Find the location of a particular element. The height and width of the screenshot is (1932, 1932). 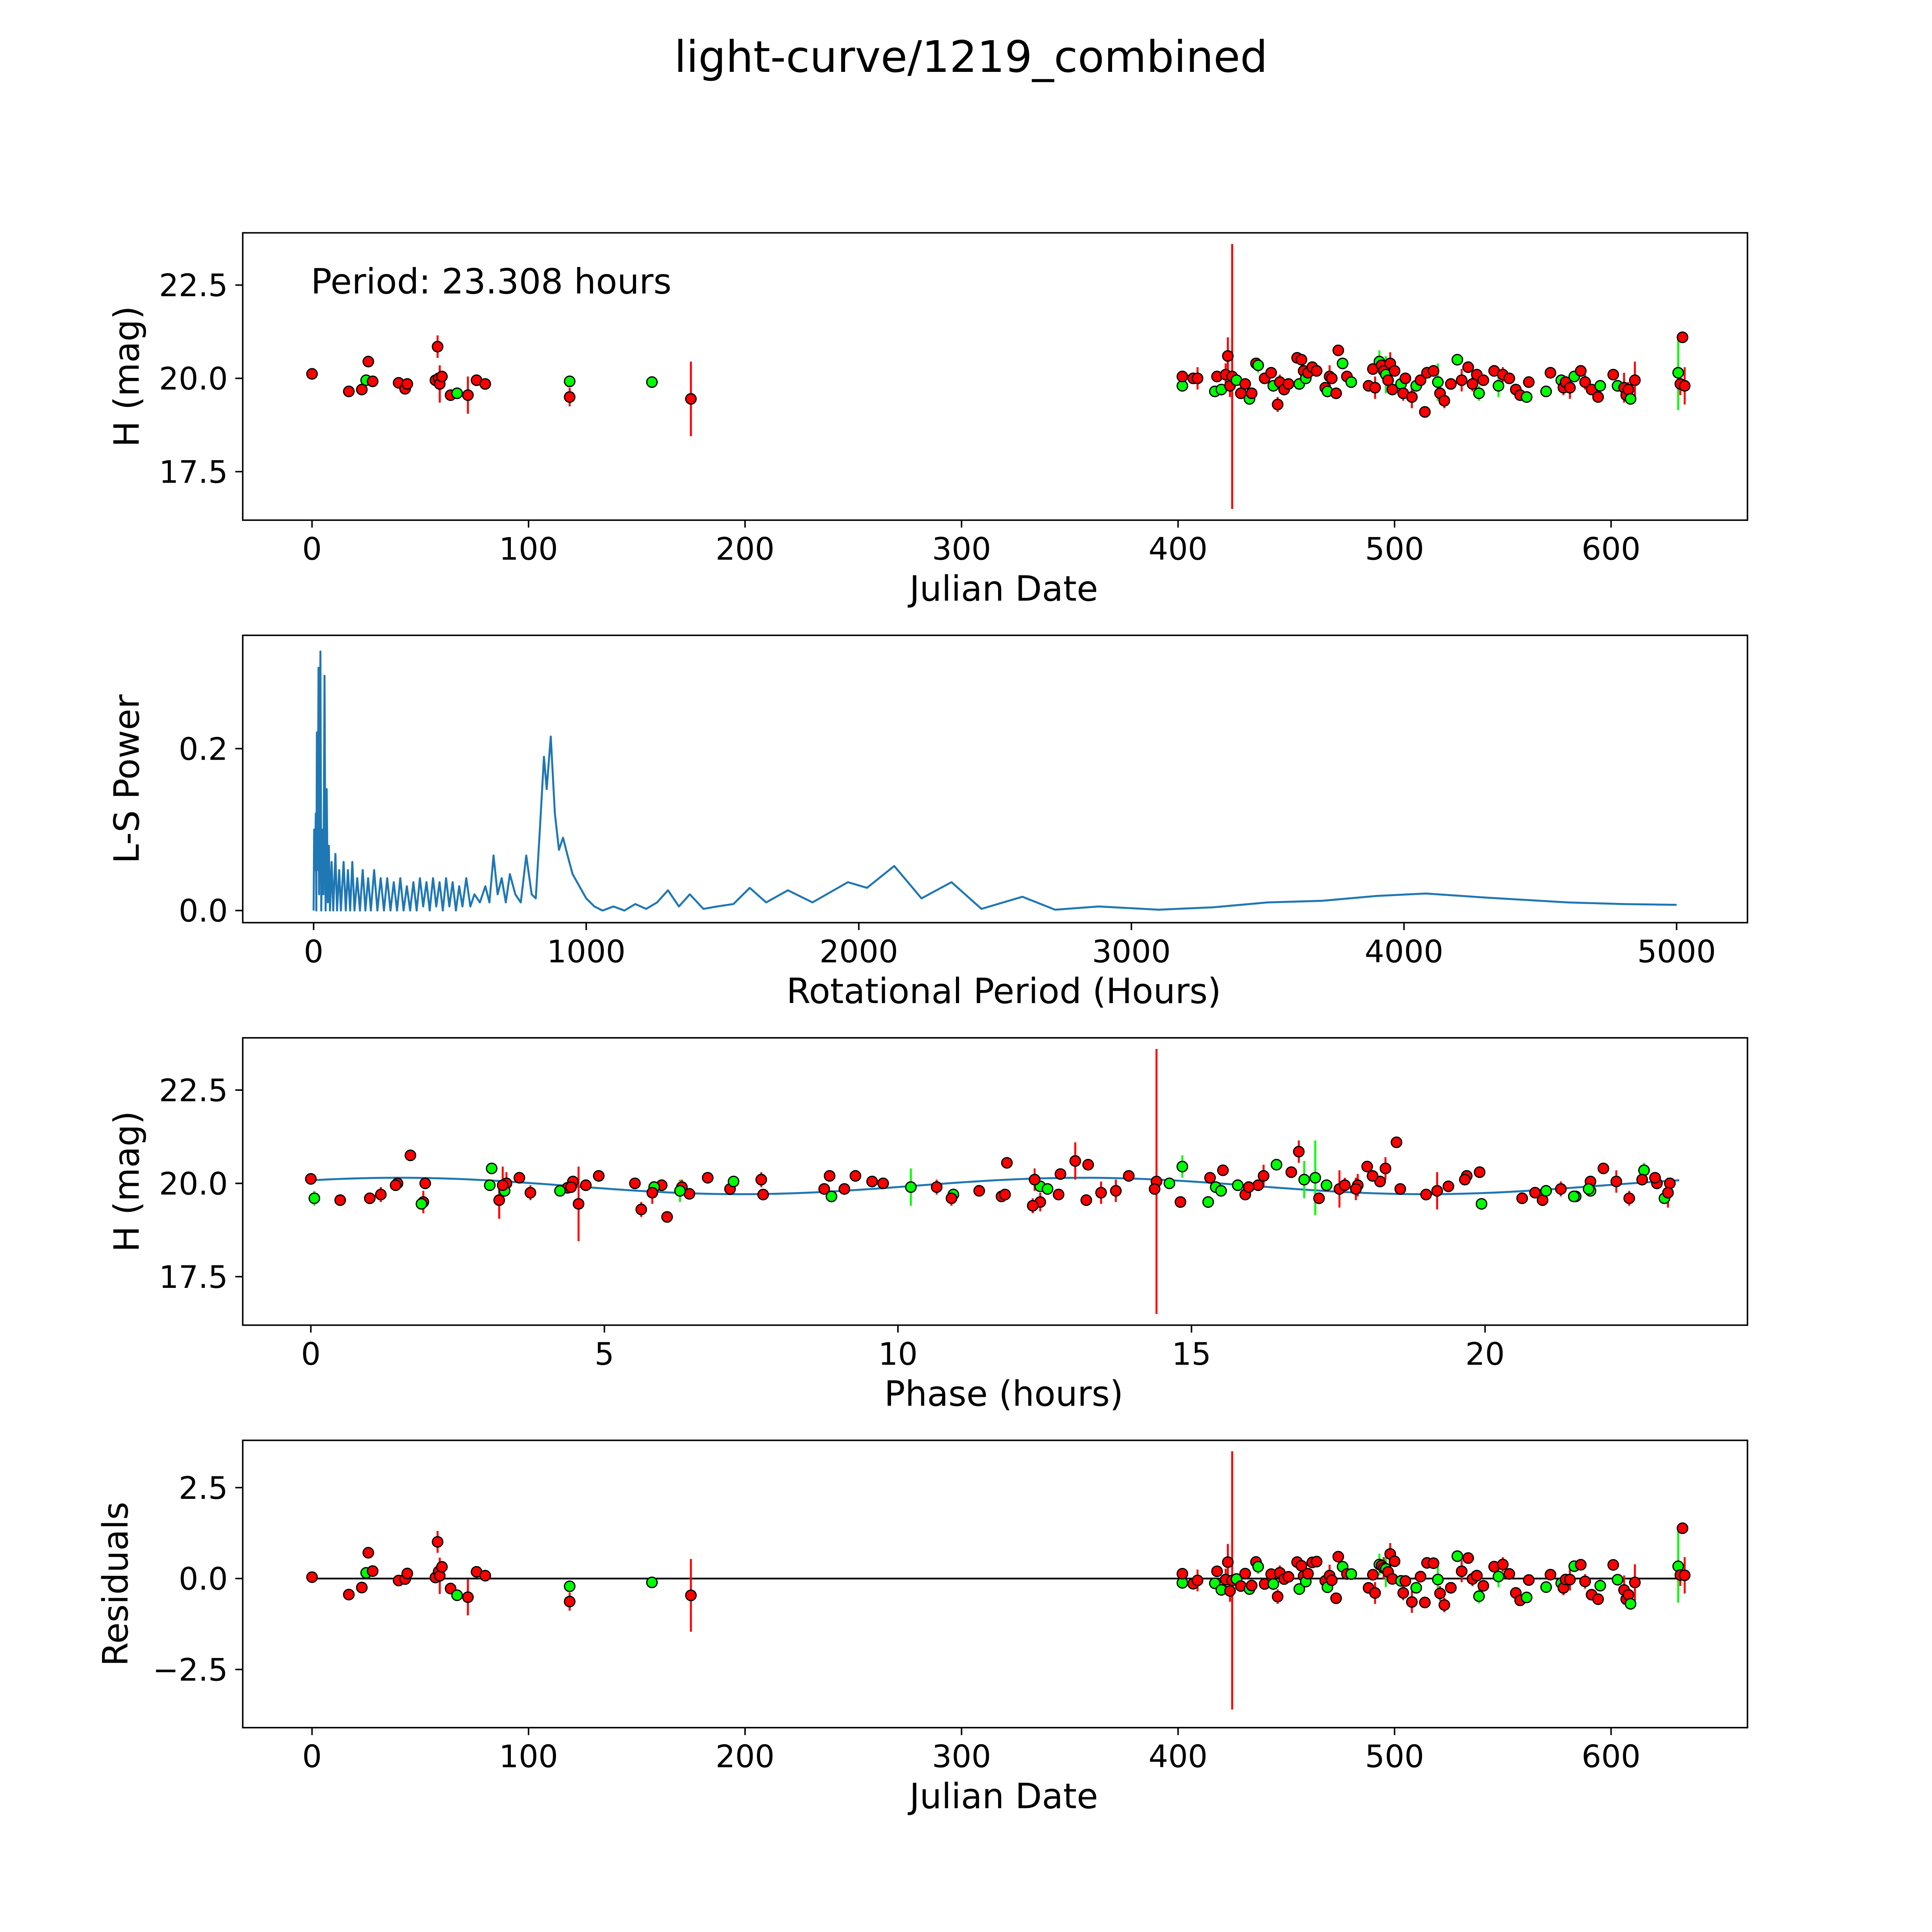

y-axis-label: L-S Power is located at coordinates (127, 779).